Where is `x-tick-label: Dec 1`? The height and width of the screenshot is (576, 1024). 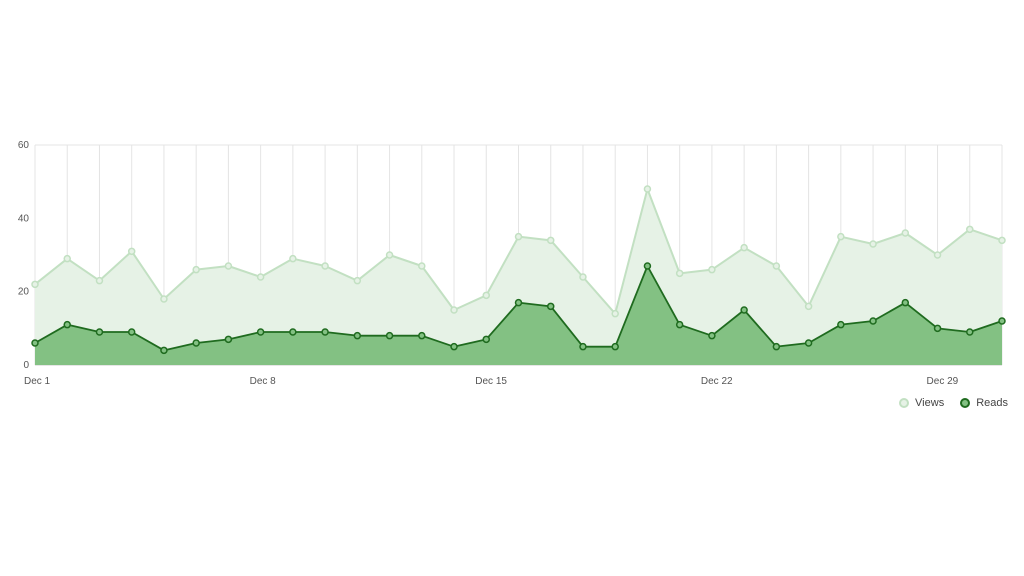
x-tick-label: Dec 1 is located at coordinates (37, 381).